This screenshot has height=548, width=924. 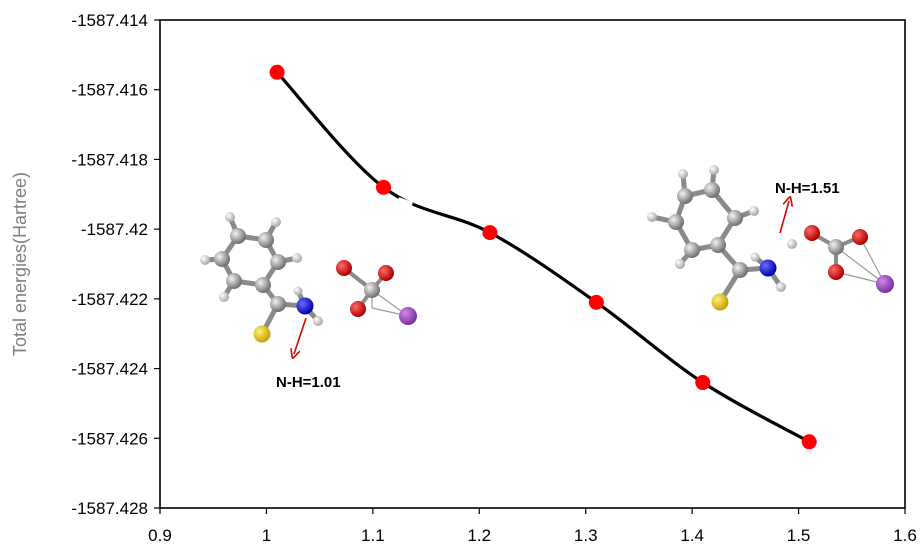 What do you see at coordinates (586, 535) in the screenshot?
I see `x-tick-label: 1.3` at bounding box center [586, 535].